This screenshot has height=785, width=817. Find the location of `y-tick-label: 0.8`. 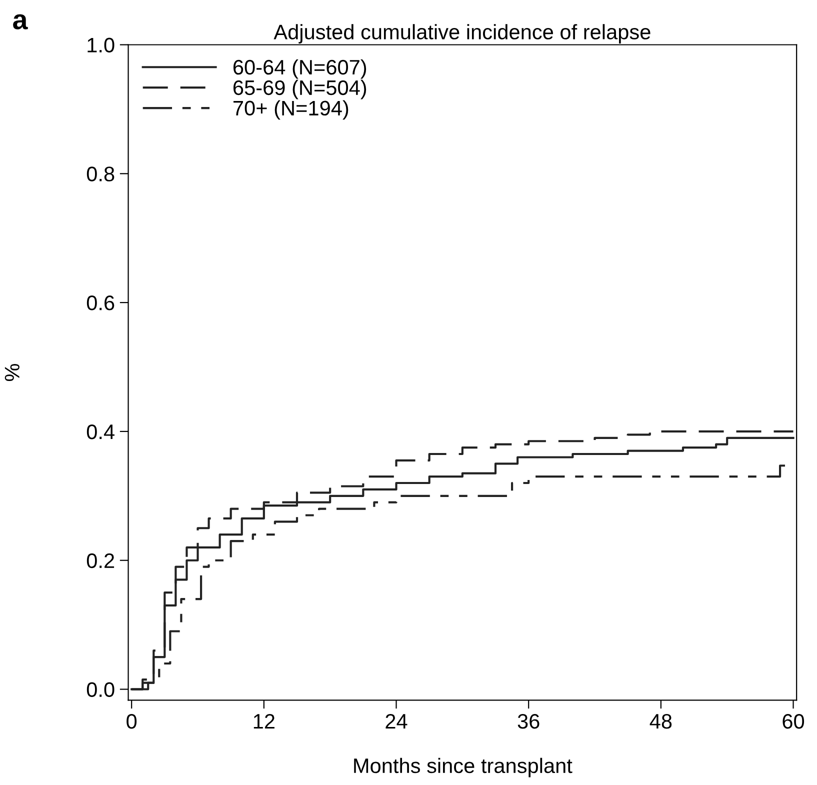

y-tick-label: 0.8 is located at coordinates (100, 174).